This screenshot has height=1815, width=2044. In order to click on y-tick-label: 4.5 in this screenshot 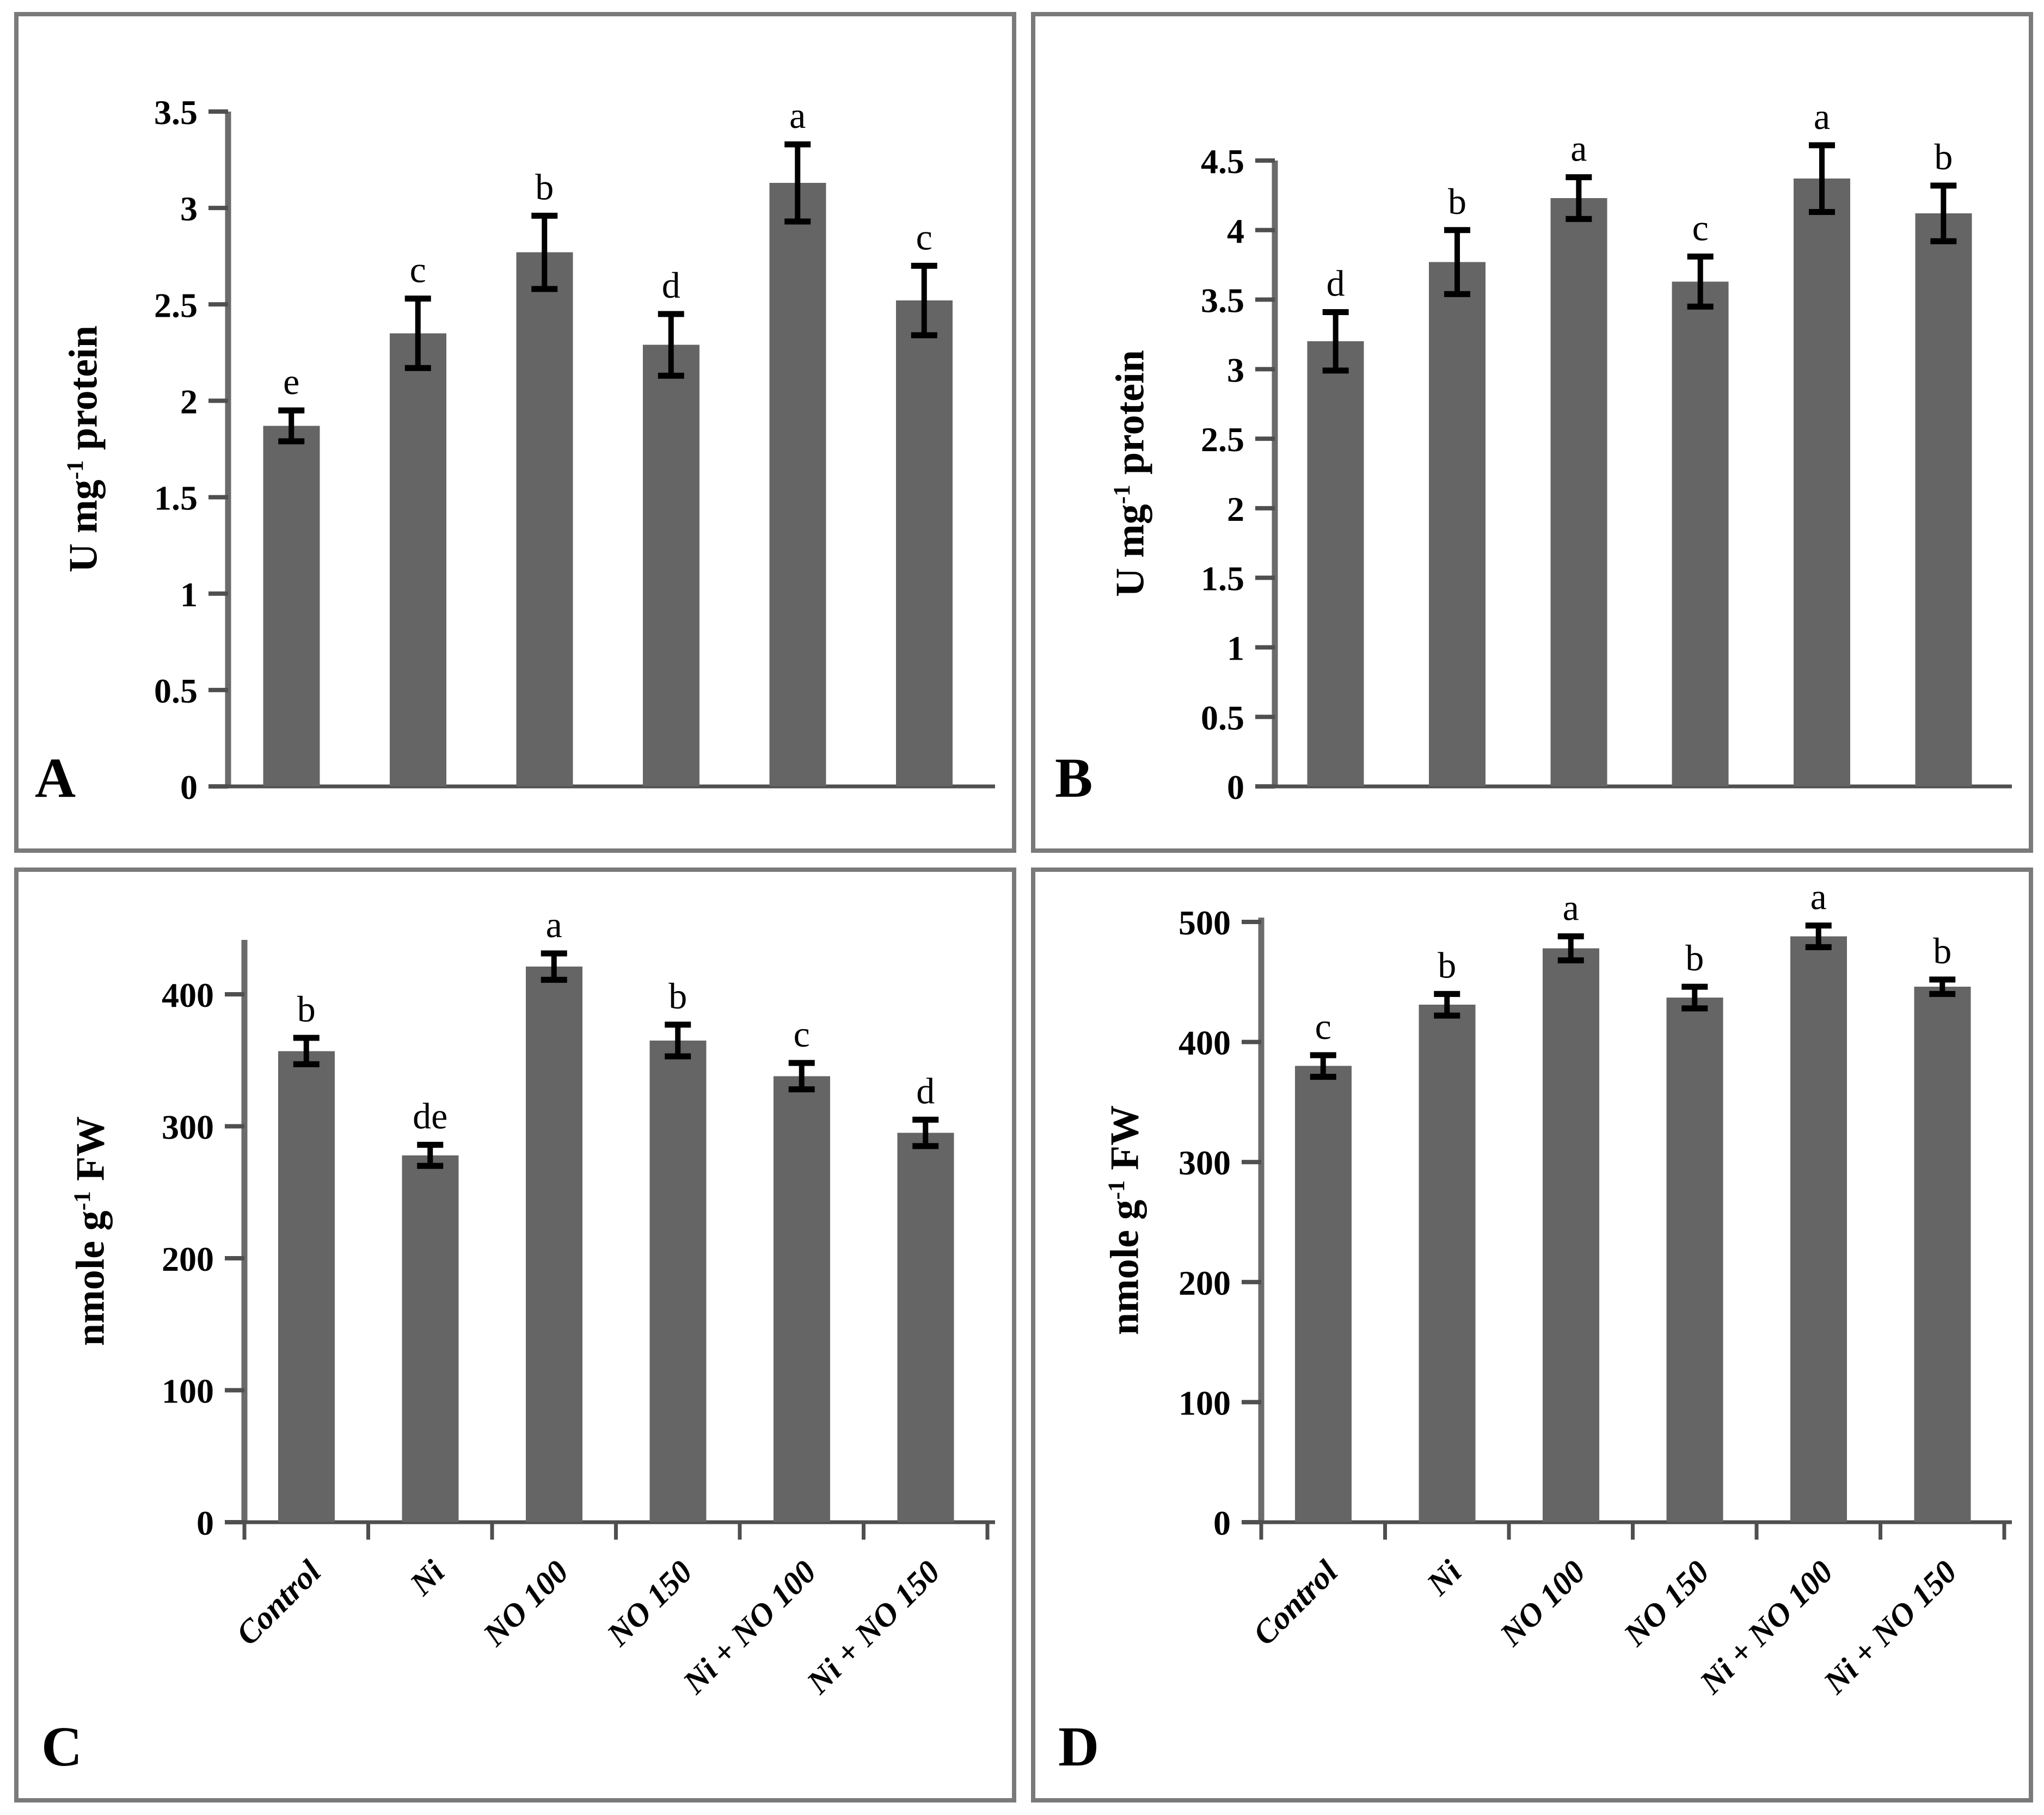, I will do `click(1222, 161)`.